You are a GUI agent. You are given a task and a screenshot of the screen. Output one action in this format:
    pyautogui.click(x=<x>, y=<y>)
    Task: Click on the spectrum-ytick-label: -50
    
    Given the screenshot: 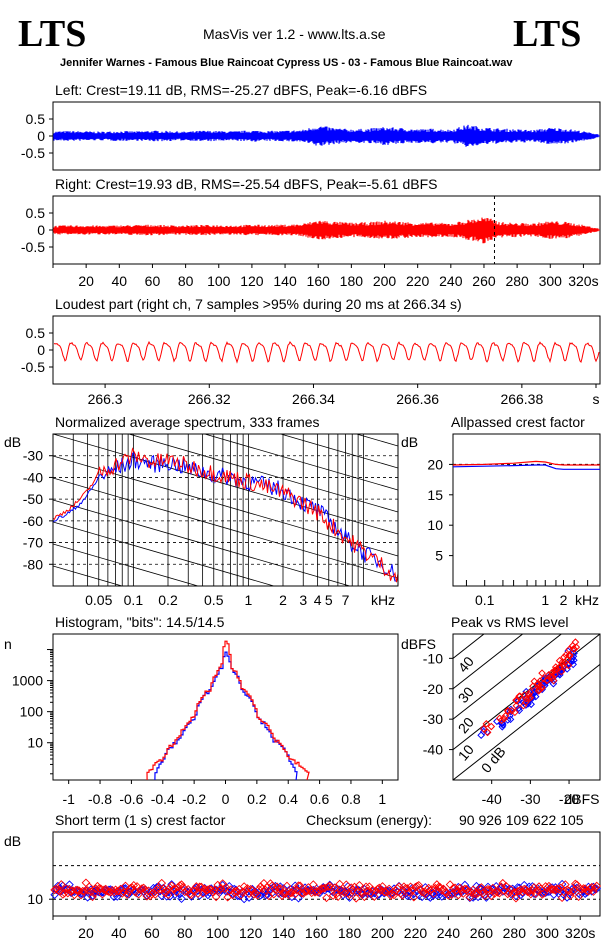 What is the action you would take?
    pyautogui.click(x=33, y=499)
    